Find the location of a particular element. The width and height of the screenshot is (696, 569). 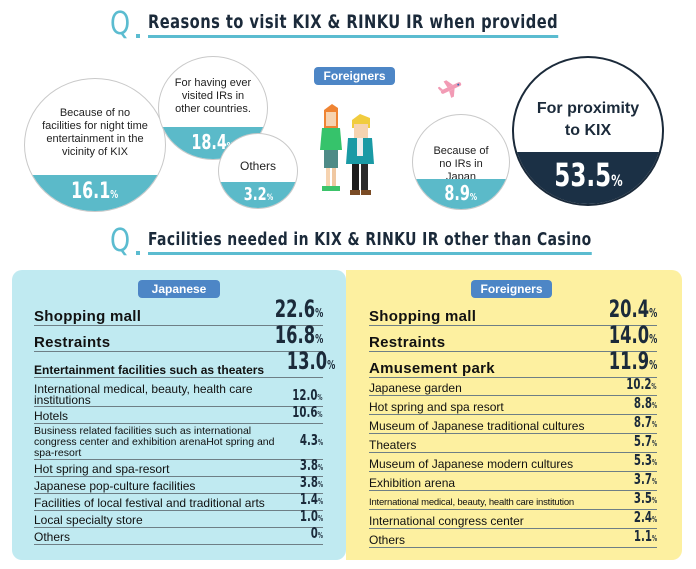

foreigners-row: Restraints 14.0% is located at coordinates (513, 336).